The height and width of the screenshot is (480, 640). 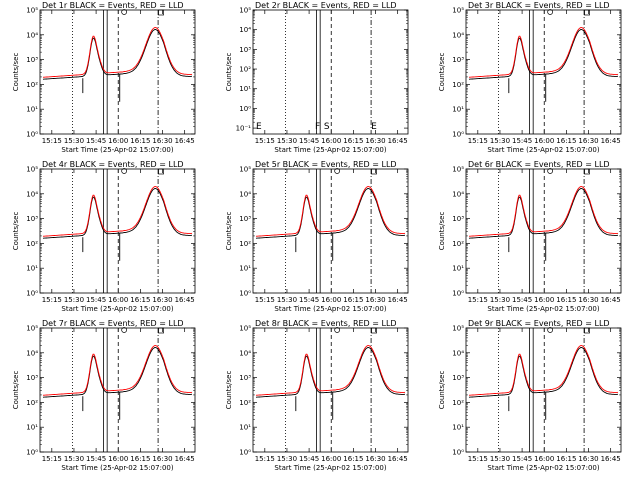 What do you see at coordinates (113, 164) in the screenshot?
I see `plot-title: Det 4r BLACK = Events, RED = LLD` at bounding box center [113, 164].